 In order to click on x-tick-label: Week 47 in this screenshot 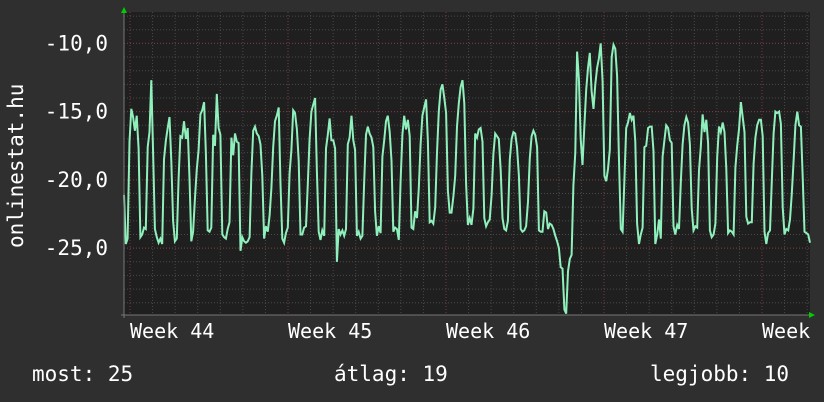, I will do `click(646, 331)`.